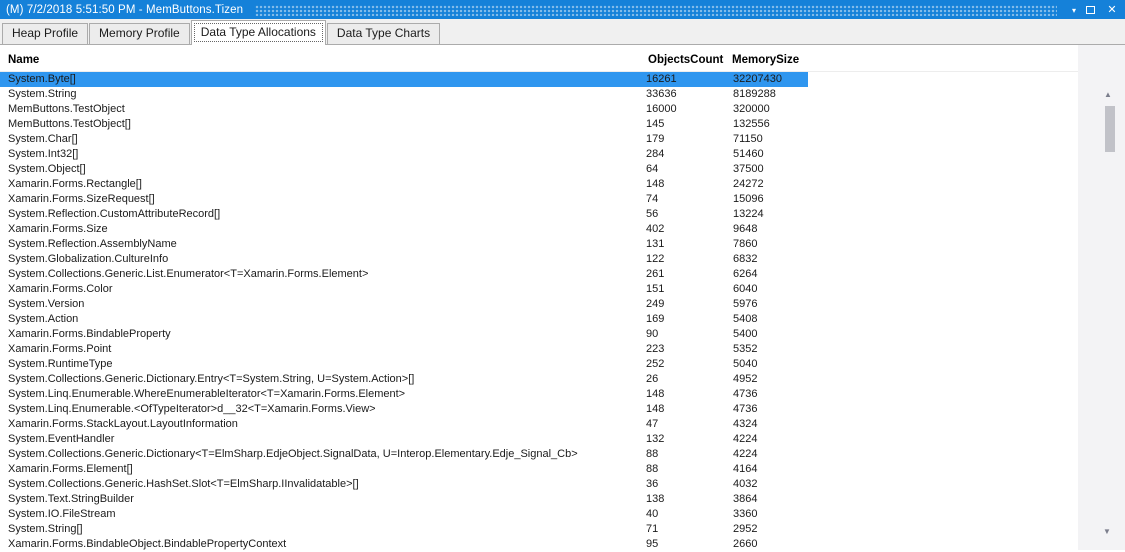  I want to click on tab-memory-profile: Memory Profile, so click(139, 33).